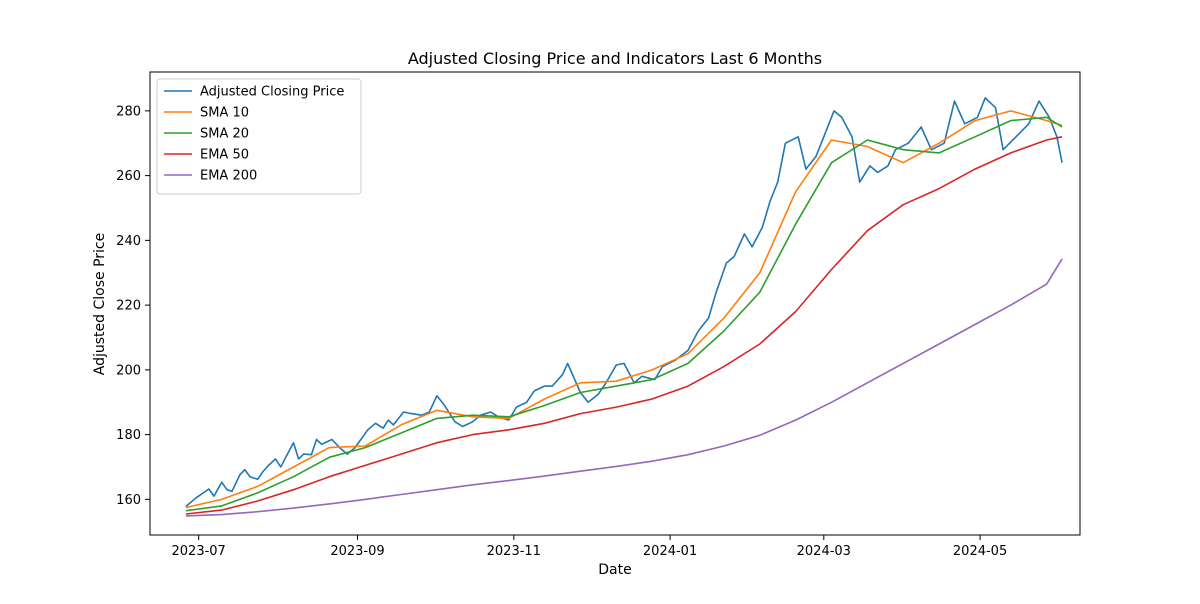 This screenshot has height=604, width=1200. I want to click on x-tick-label: 2024-05, so click(980, 551).